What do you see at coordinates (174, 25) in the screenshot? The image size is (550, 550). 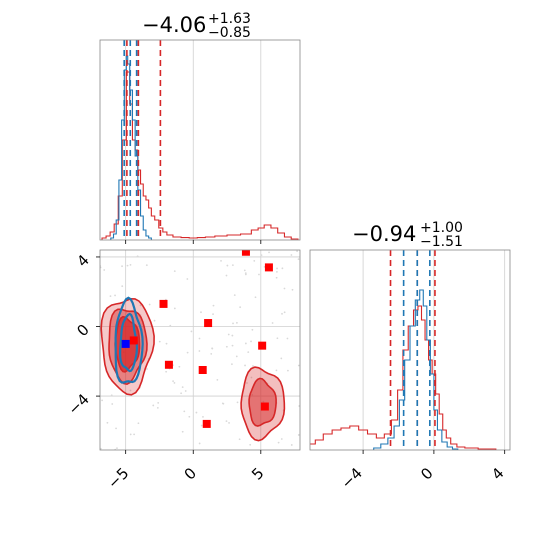 I see `title-top-value: −4.06` at bounding box center [174, 25].